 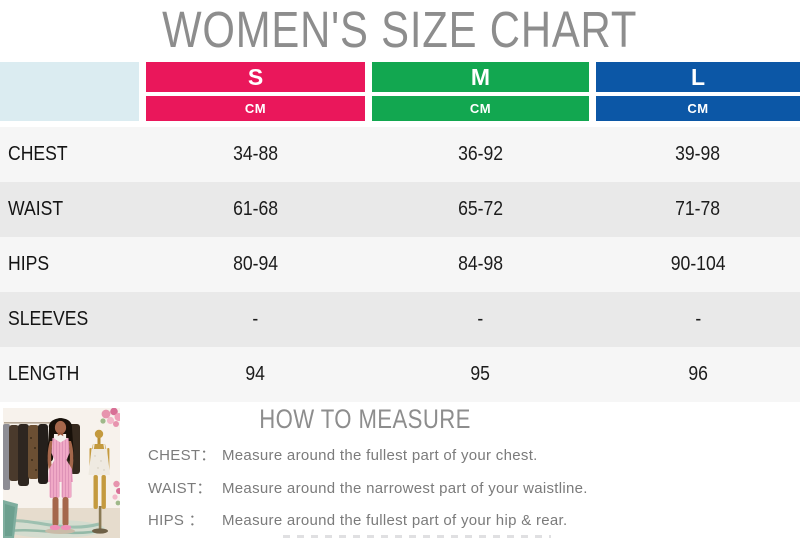 I want to click on cropped-text-remnant, so click(x=417, y=536).